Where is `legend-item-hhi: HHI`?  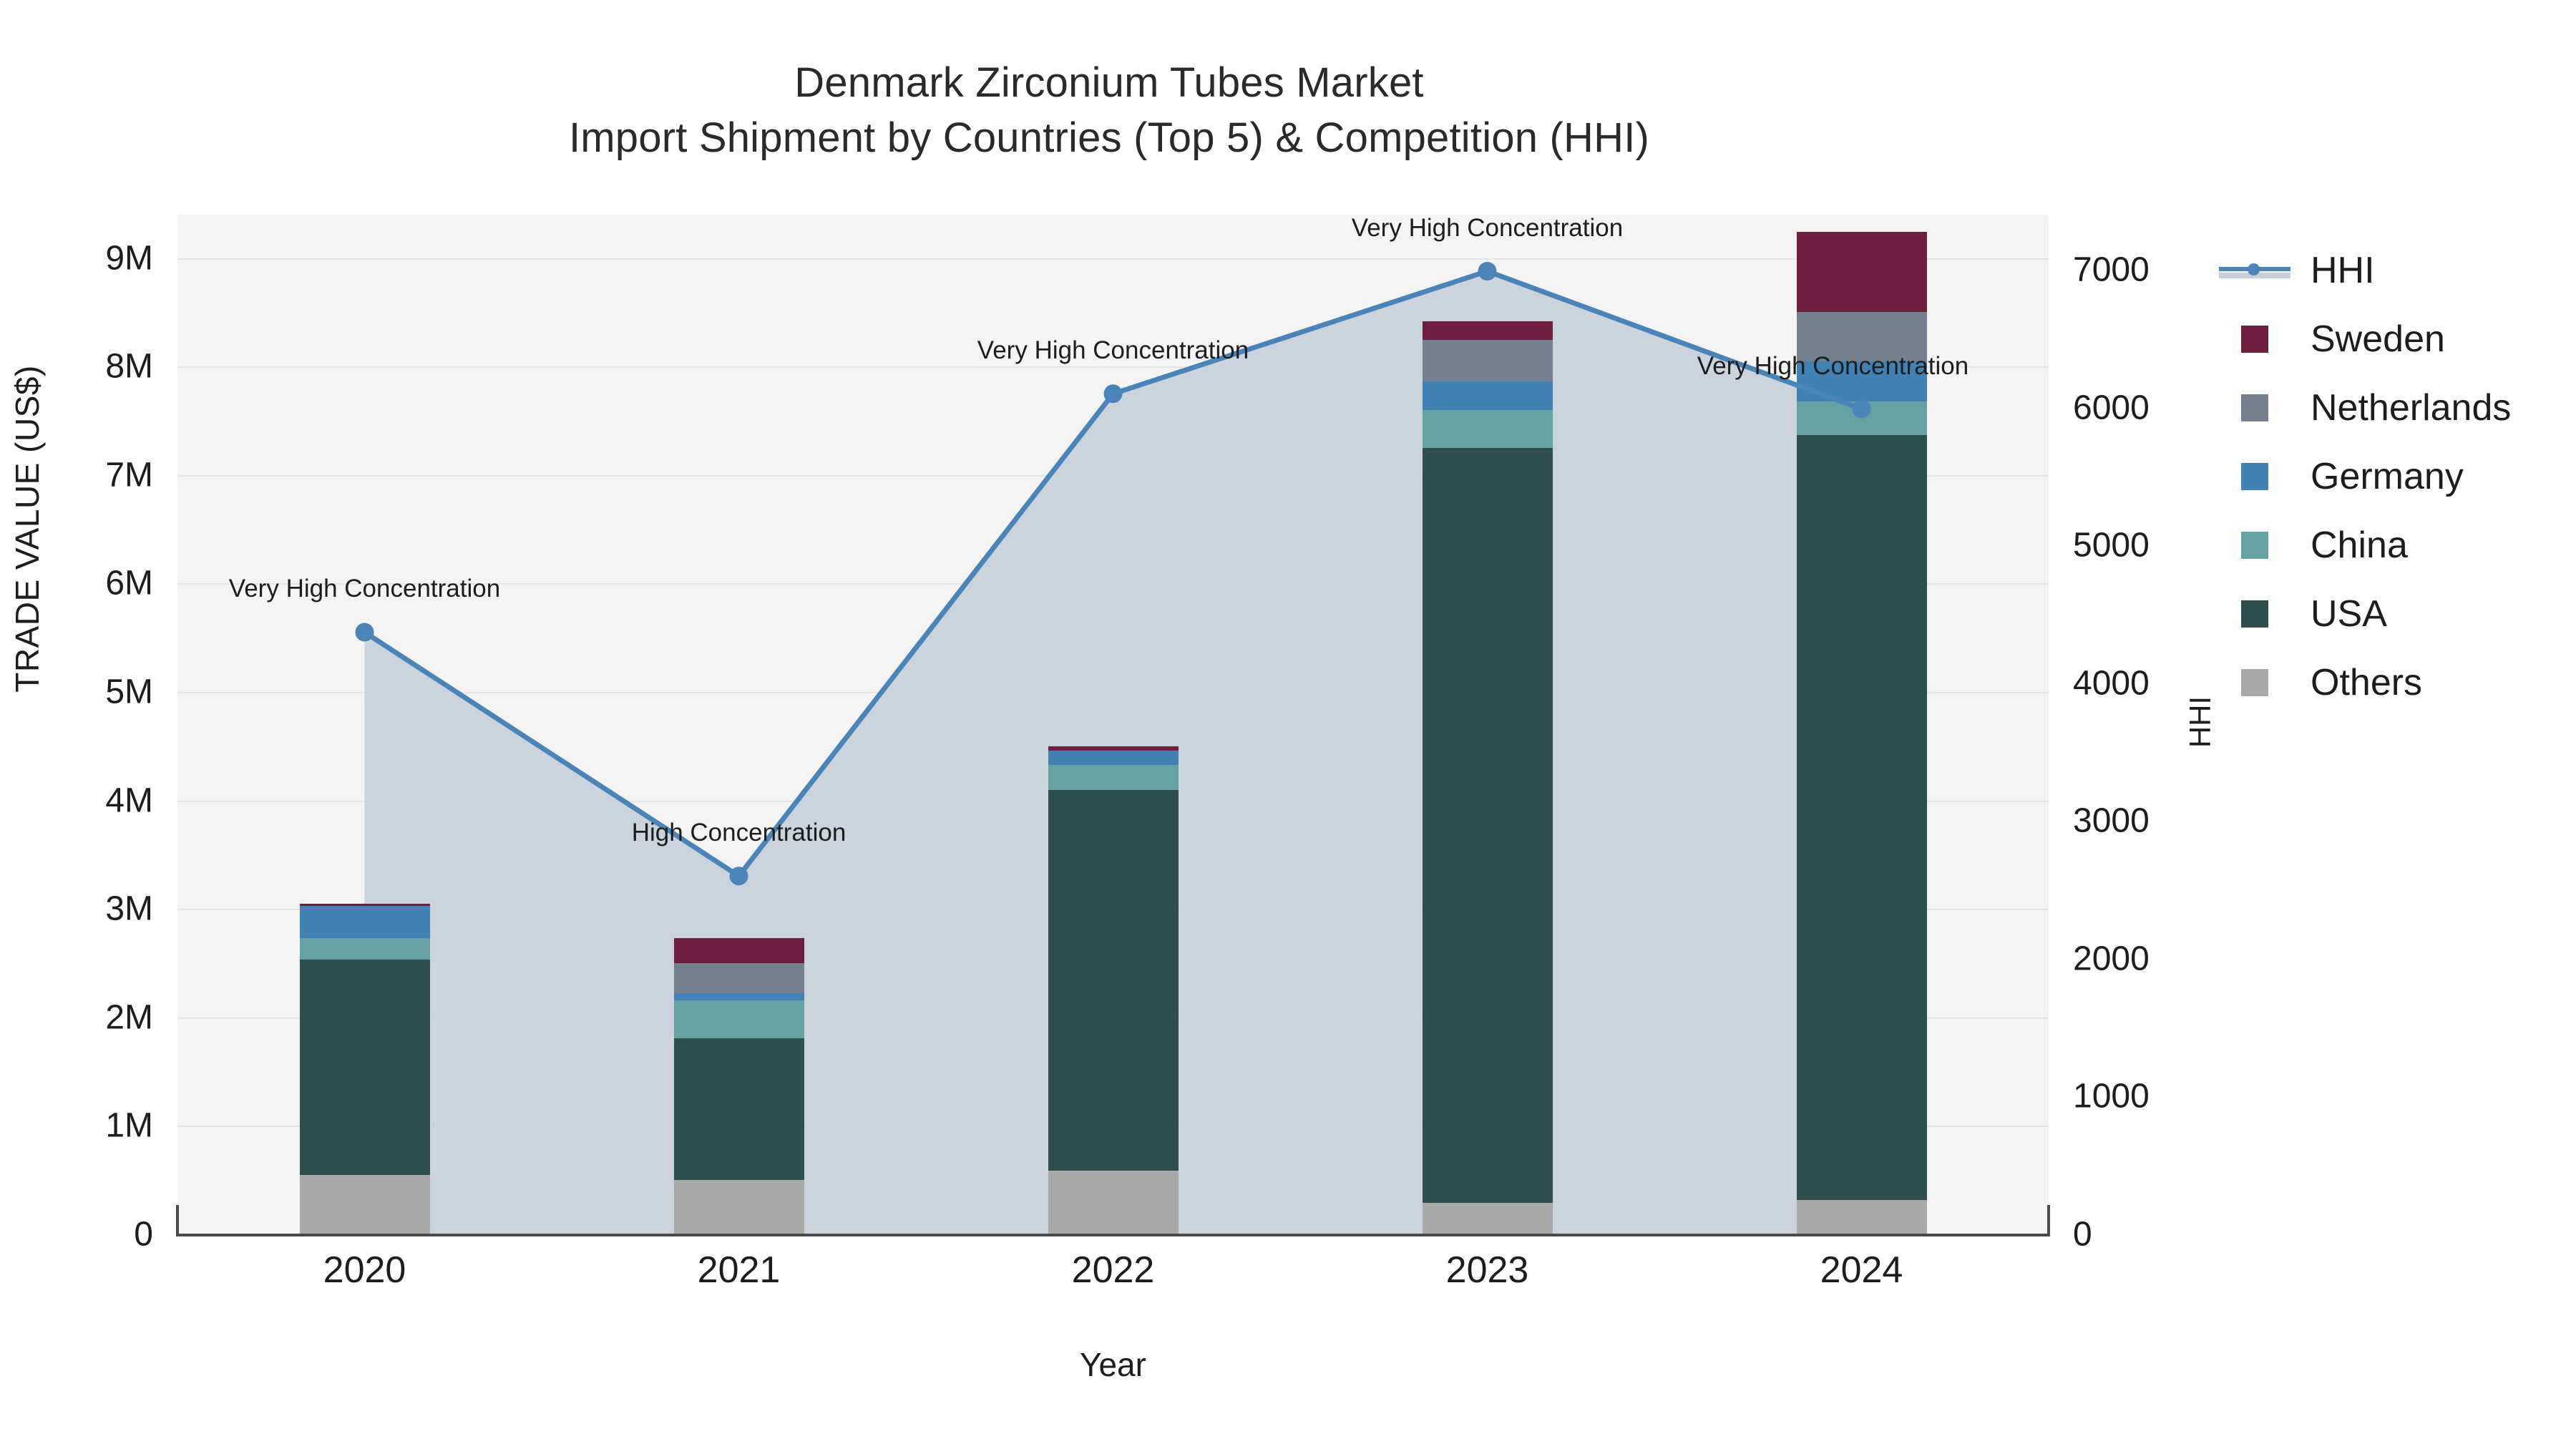 legend-item-hhi: HHI is located at coordinates (2395, 270).